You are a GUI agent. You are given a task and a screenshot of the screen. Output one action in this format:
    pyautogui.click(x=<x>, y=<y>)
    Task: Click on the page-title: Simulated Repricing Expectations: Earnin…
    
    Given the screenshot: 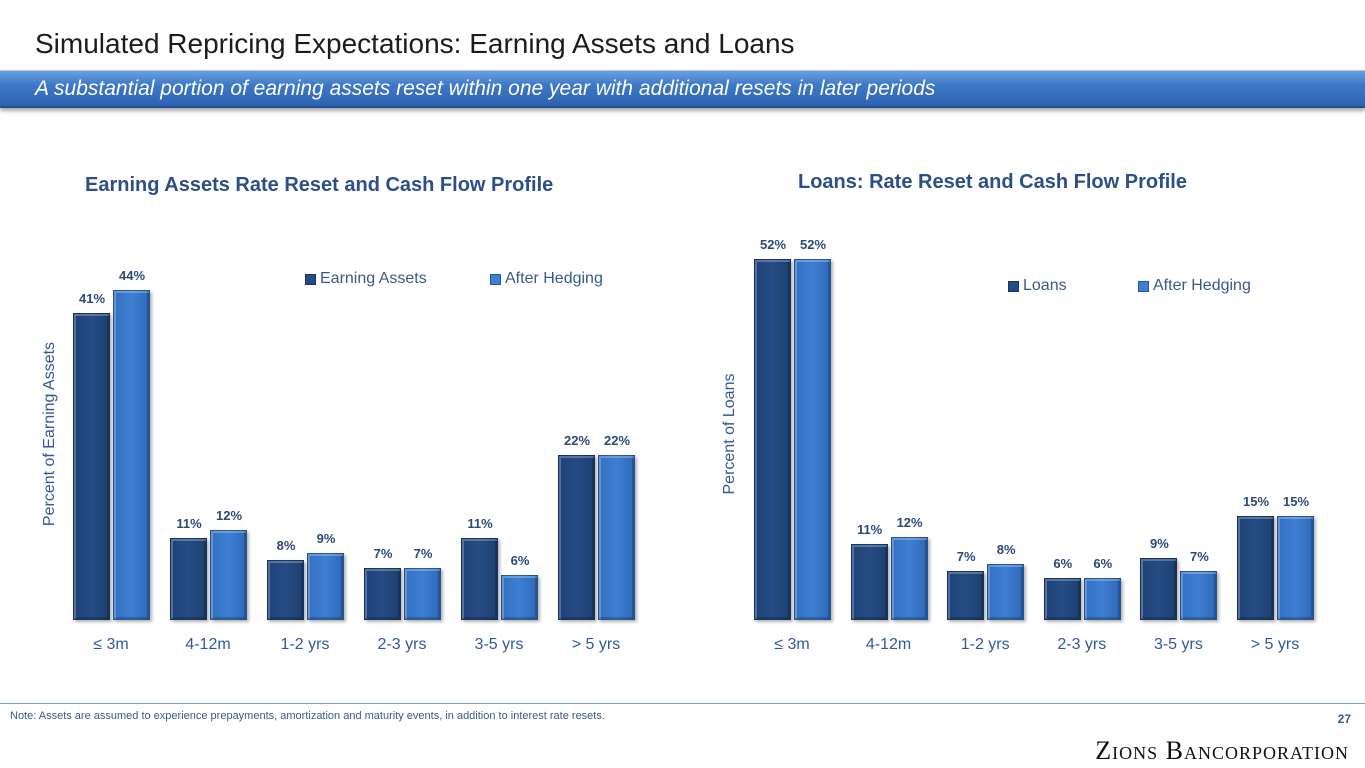 What is the action you would take?
    pyautogui.click(x=415, y=43)
    